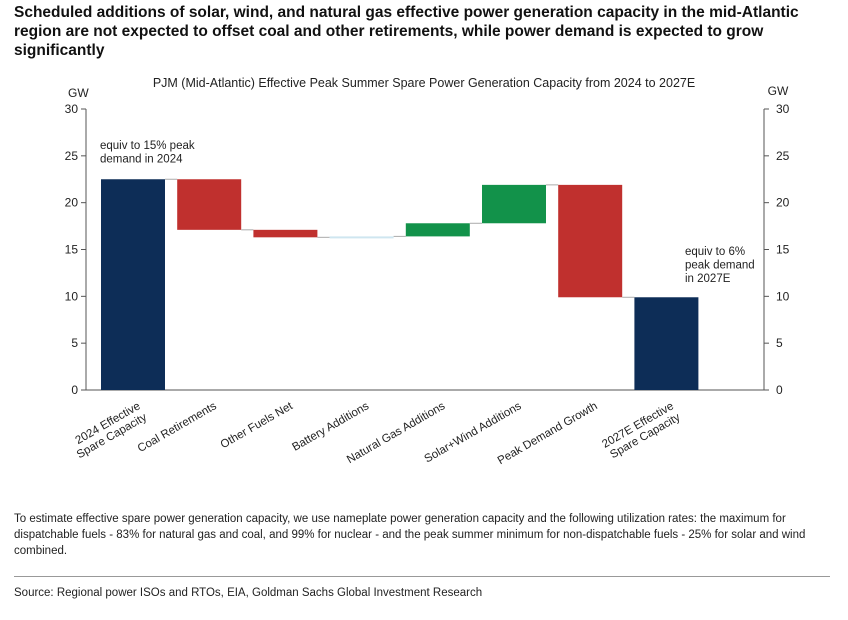 Image resolution: width=848 pixels, height=620 pixels. I want to click on y-axis-label-left: GW, so click(78, 93).